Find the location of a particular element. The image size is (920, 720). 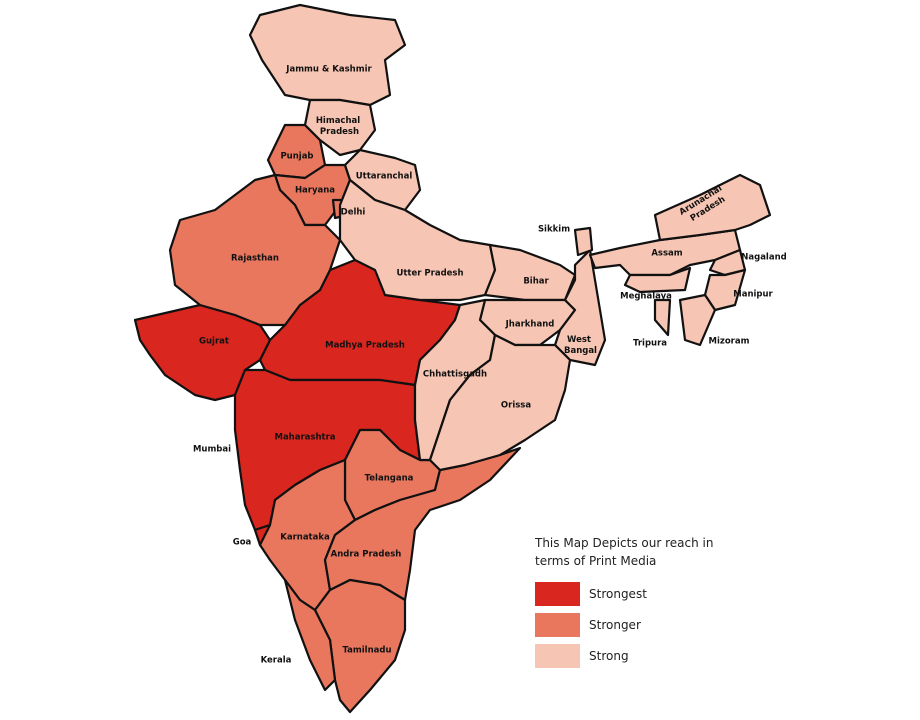

region-label: Gujrat is located at coordinates (214, 342).